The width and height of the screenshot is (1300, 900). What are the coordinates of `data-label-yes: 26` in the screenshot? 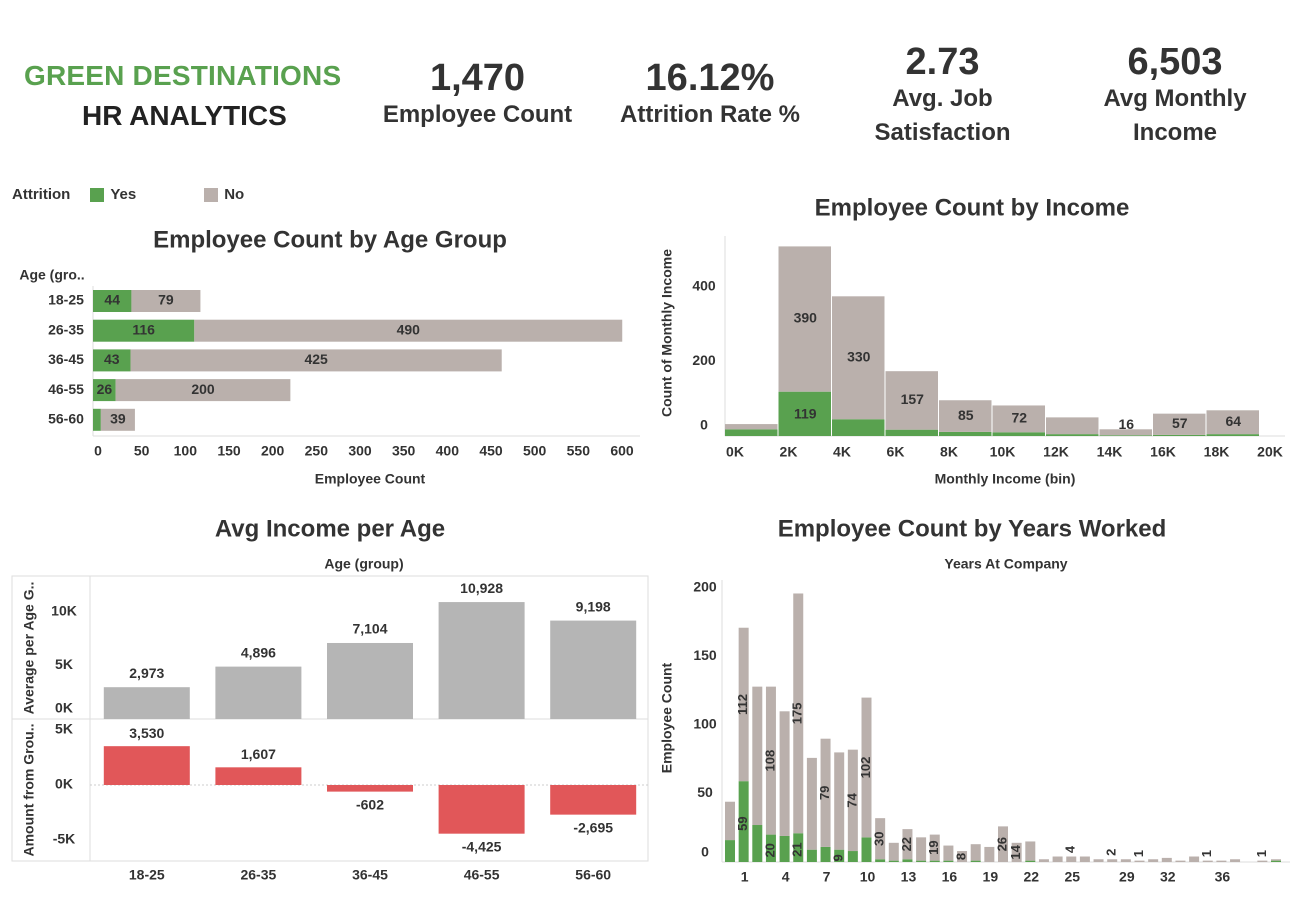 It's located at (105, 389).